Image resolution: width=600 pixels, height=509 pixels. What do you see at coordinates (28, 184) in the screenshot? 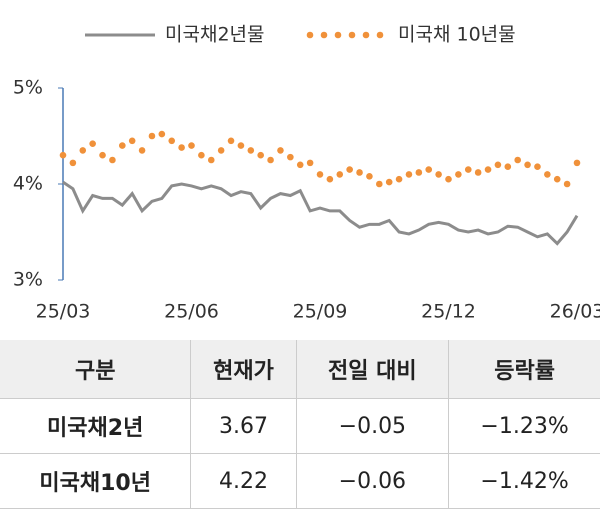
I see `y-tick-label: 4%` at bounding box center [28, 184].